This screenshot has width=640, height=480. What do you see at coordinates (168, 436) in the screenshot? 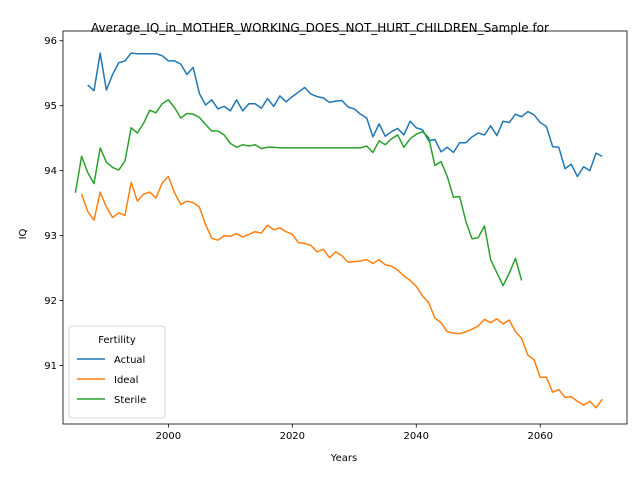
I see `x-tick-label: 2000` at bounding box center [168, 436].